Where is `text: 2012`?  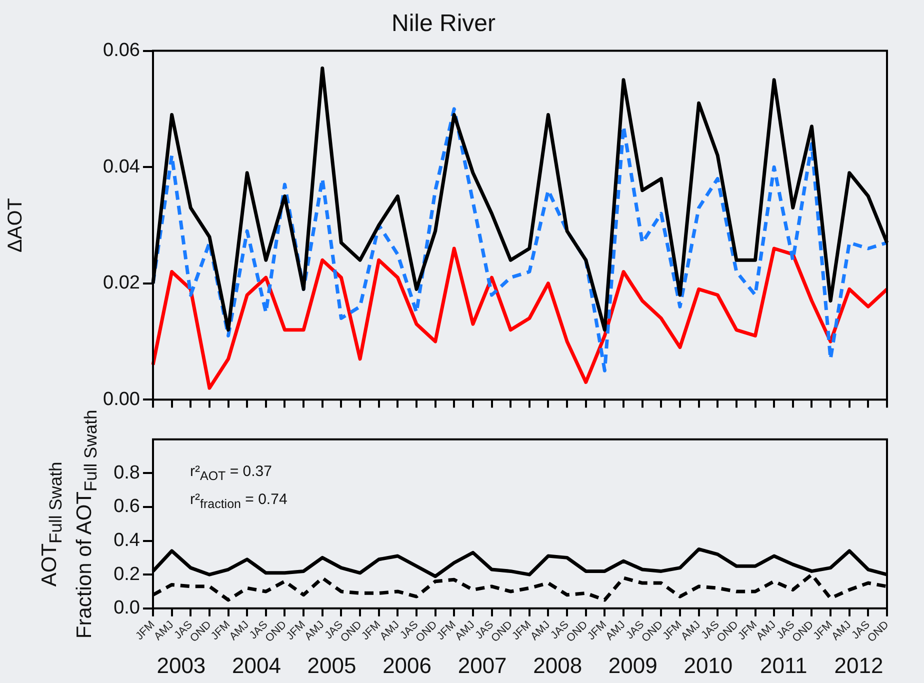 text: 2012 is located at coordinates (859, 666).